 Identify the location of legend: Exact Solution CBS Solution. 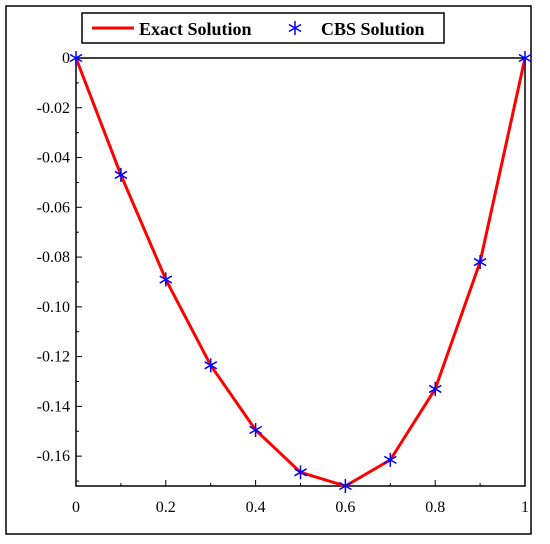
(263, 28).